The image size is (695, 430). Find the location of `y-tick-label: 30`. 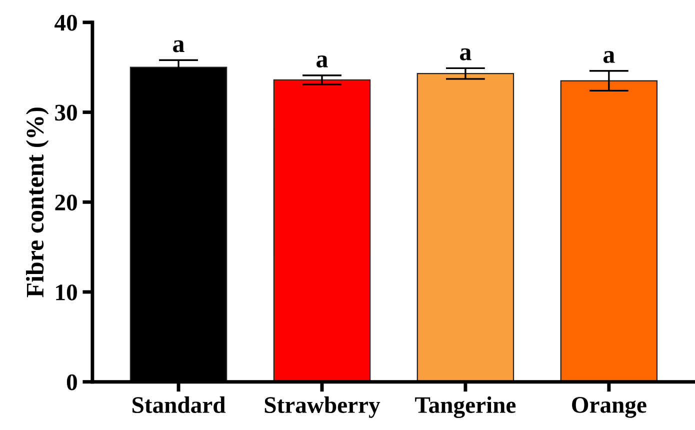

y-tick-label: 30 is located at coordinates (66, 112).